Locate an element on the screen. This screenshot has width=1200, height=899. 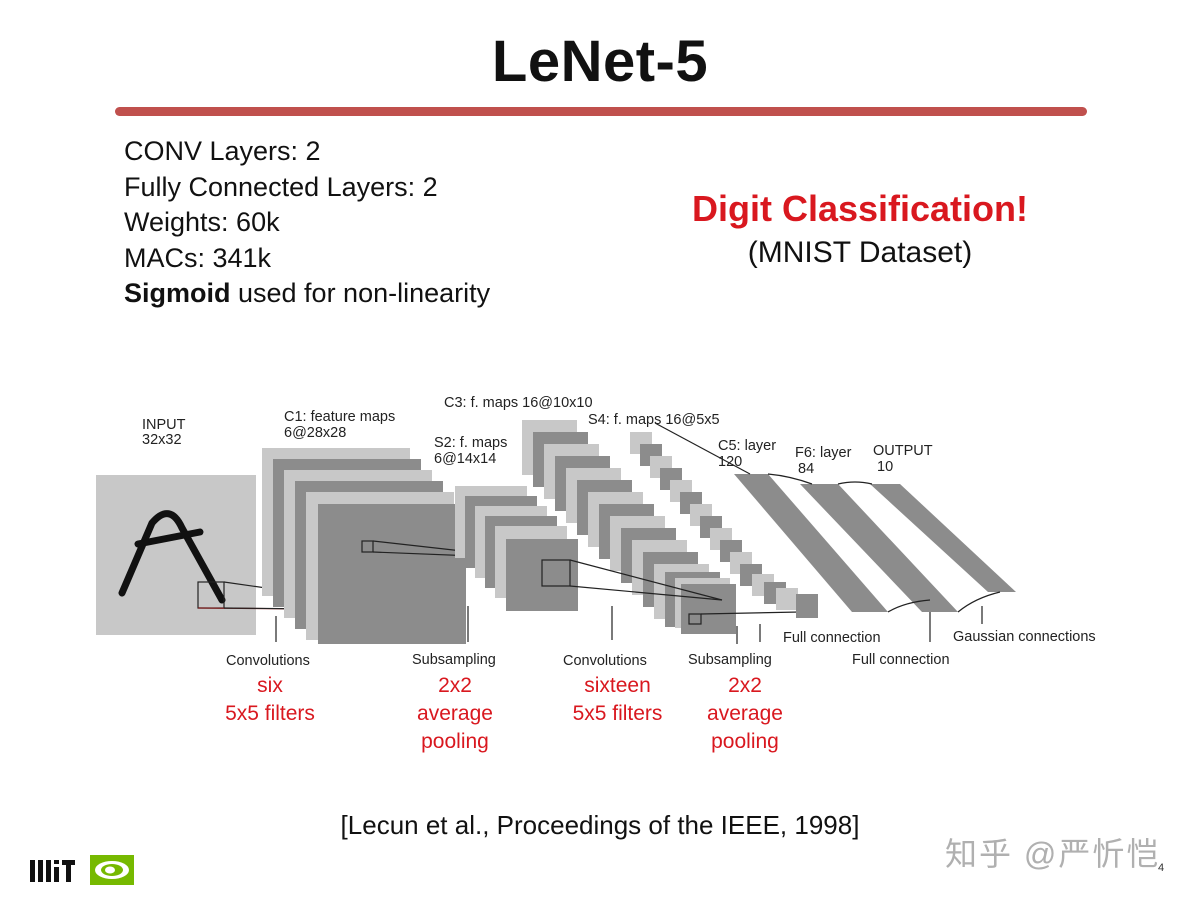
s4-feature-maps is located at coordinates (724, 525).